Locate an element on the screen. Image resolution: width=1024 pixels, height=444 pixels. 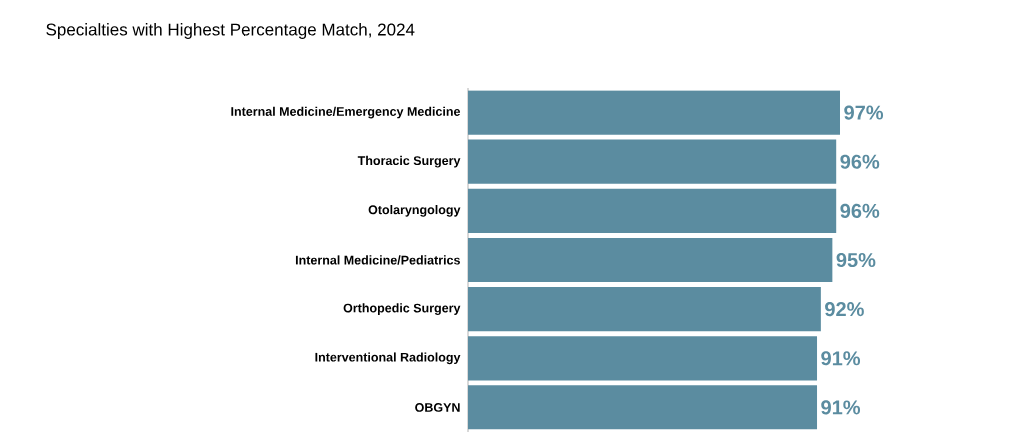
data-label: 92% is located at coordinates (844, 309).